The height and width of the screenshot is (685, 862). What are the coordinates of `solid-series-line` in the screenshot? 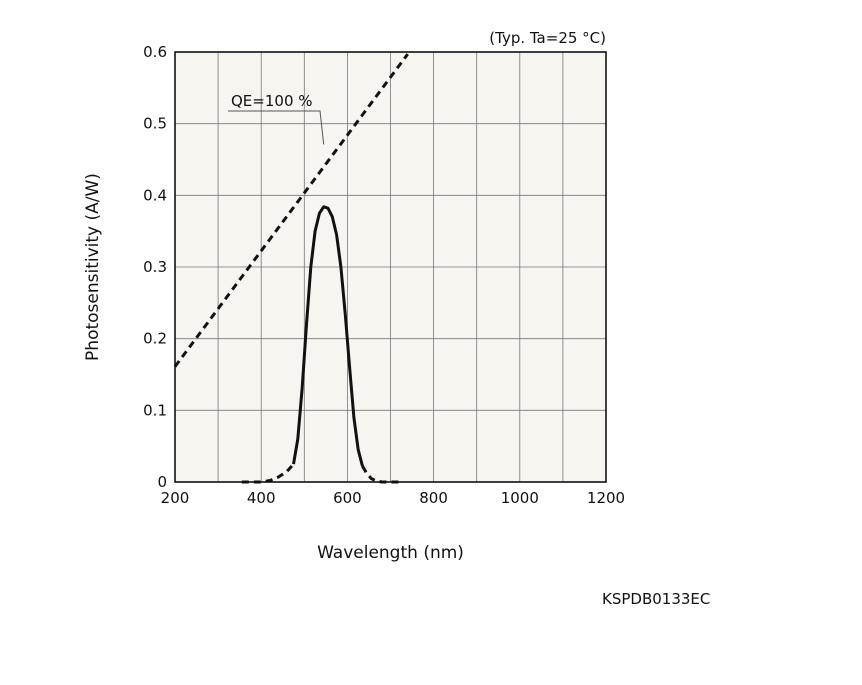 It's located at (328, 336).